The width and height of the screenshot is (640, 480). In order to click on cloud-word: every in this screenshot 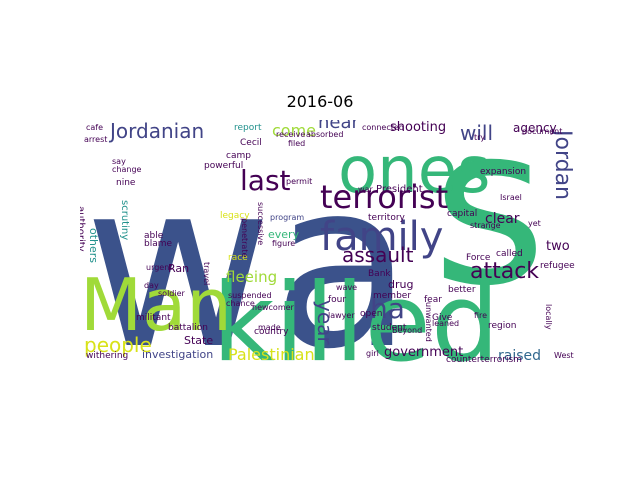, I will do `click(284, 234)`.